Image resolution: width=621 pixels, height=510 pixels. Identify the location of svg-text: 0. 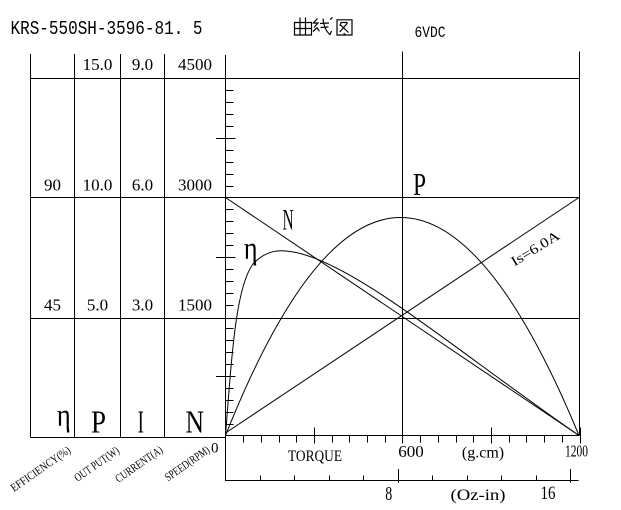
(215, 449).